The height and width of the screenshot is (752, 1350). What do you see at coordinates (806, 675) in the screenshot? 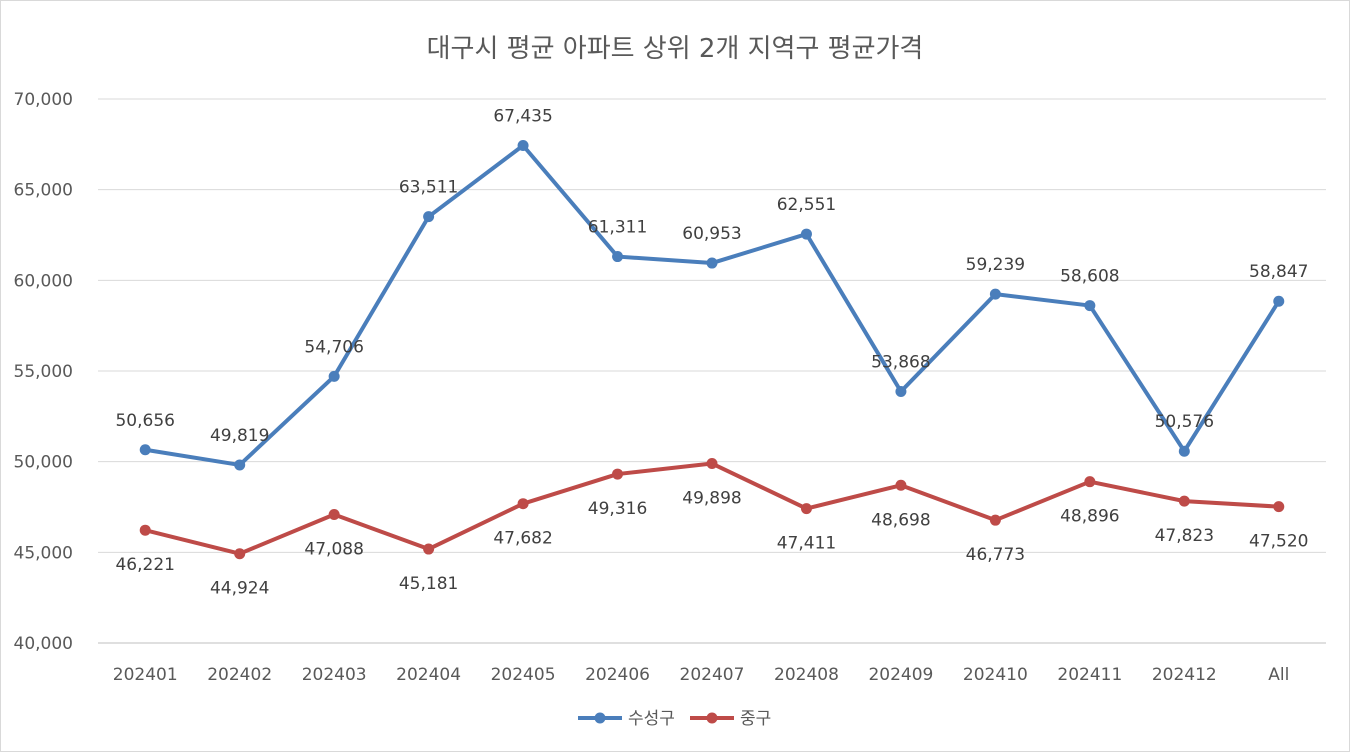
I see `x-tick-label: 202408` at bounding box center [806, 675].